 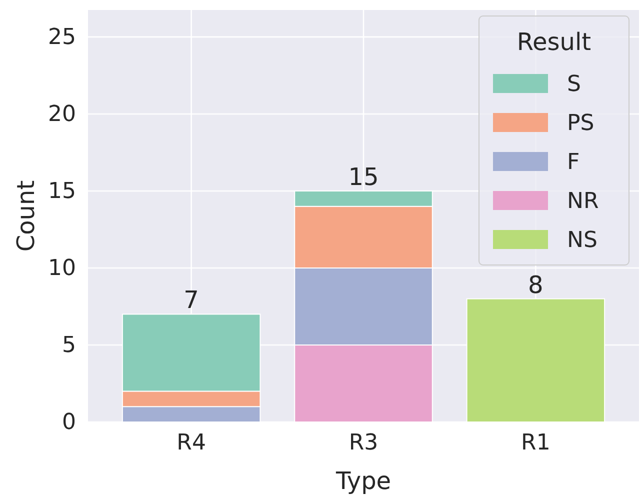 I want to click on total-label: 15, so click(x=363, y=176).